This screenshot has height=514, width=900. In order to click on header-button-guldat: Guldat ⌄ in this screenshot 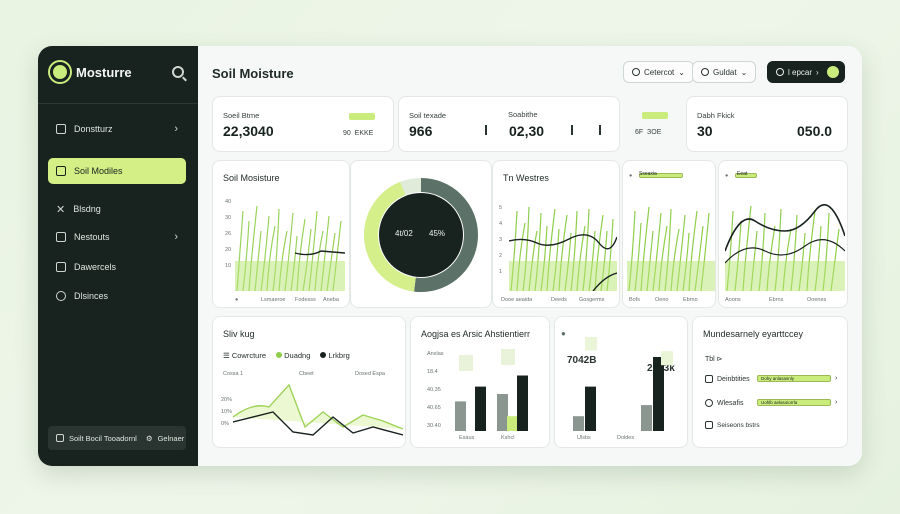, I will do `click(724, 72)`.